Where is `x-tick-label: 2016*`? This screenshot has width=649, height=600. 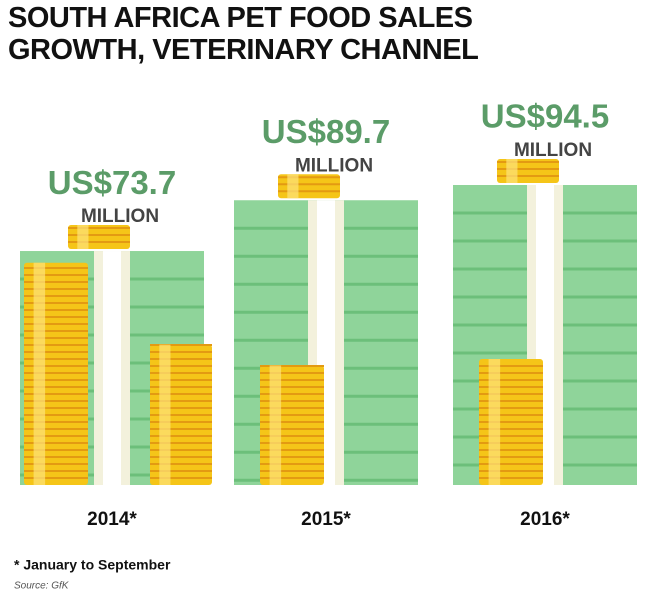
x-tick-label: 2016* is located at coordinates (545, 519).